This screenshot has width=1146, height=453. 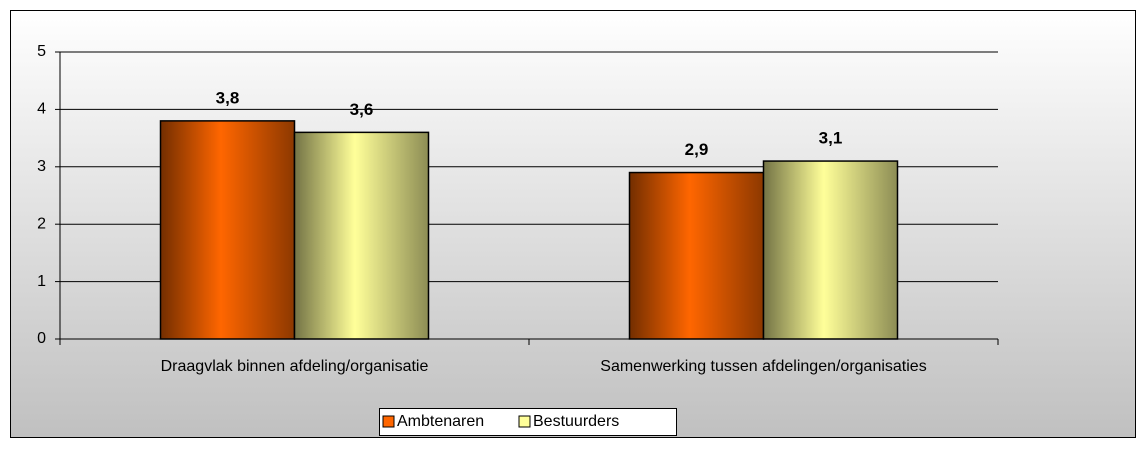 What do you see at coordinates (41, 166) in the screenshot?
I see `y-tick-label: 3` at bounding box center [41, 166].